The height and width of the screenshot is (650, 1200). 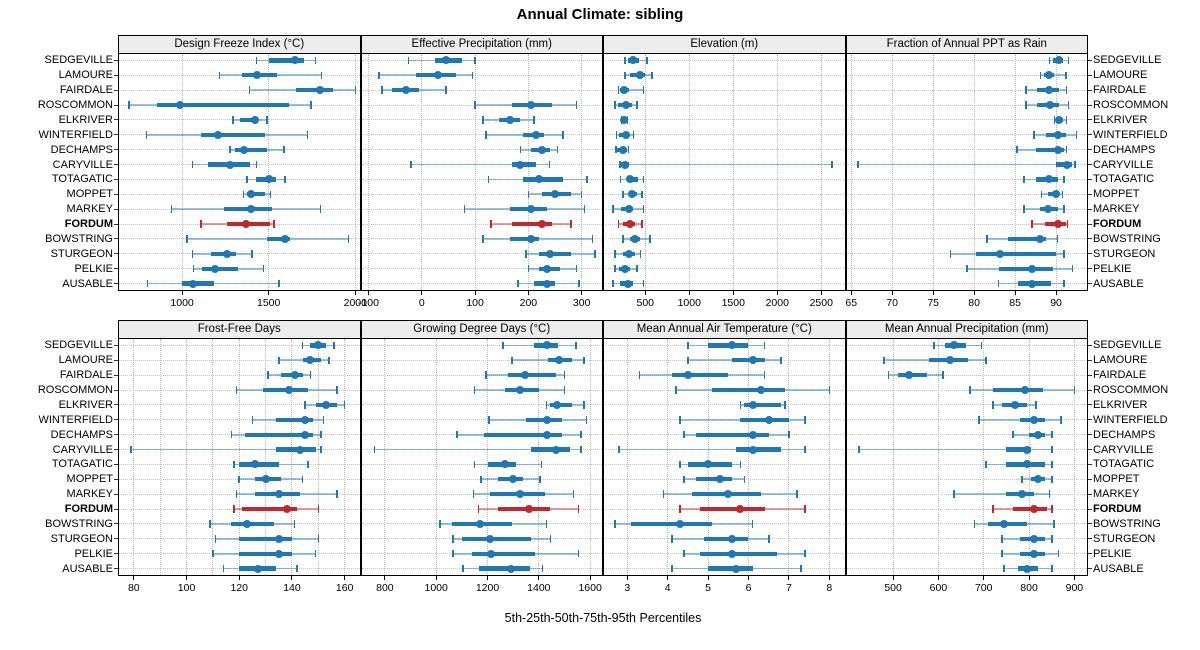 I want to click on station-label-right: PELKIE, so click(x=1112, y=553).